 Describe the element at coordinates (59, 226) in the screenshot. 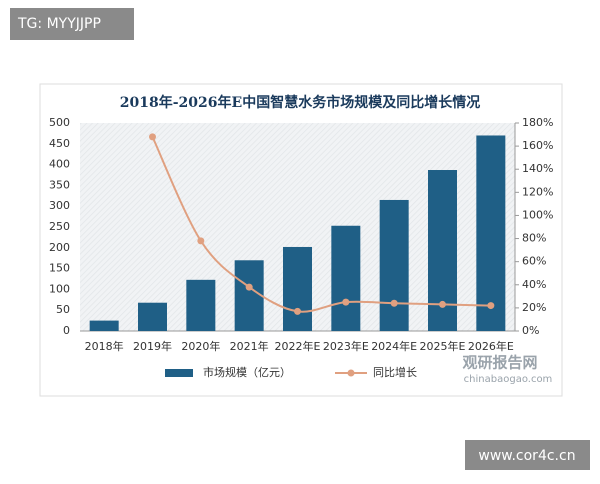

I see `y-tick-label: 250` at that location.